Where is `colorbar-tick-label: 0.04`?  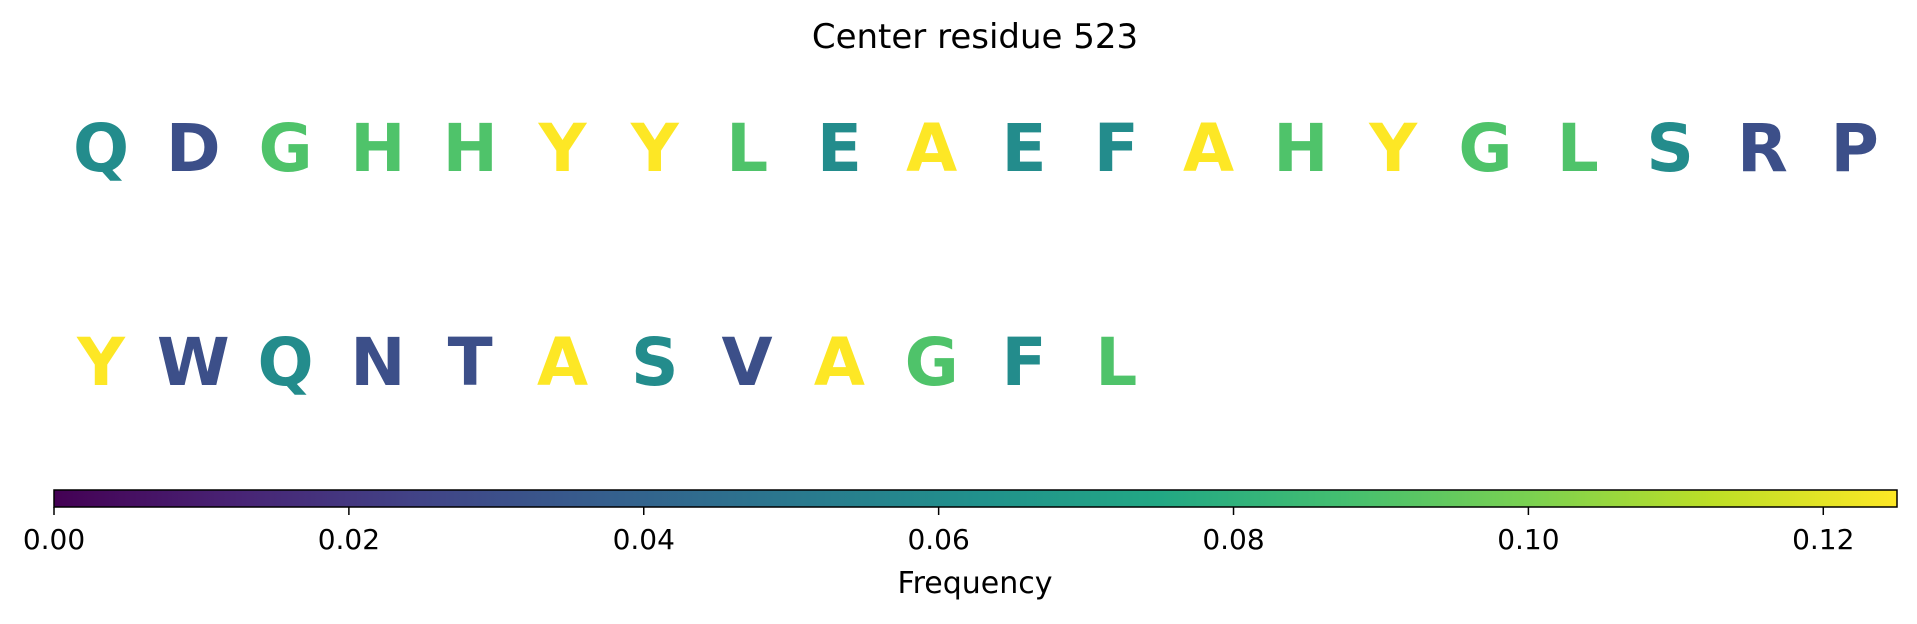
colorbar-tick-label: 0.04 is located at coordinates (644, 539).